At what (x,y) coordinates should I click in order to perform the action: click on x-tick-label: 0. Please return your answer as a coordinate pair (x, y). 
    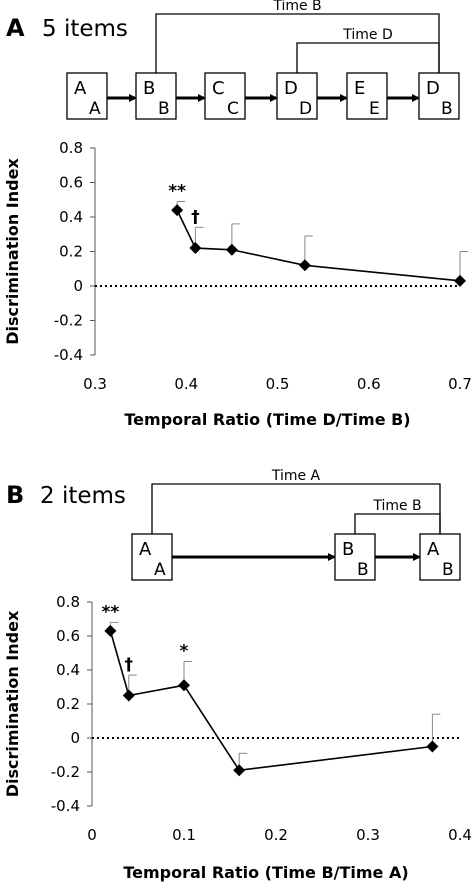
    Looking at the image, I should click on (92, 835).